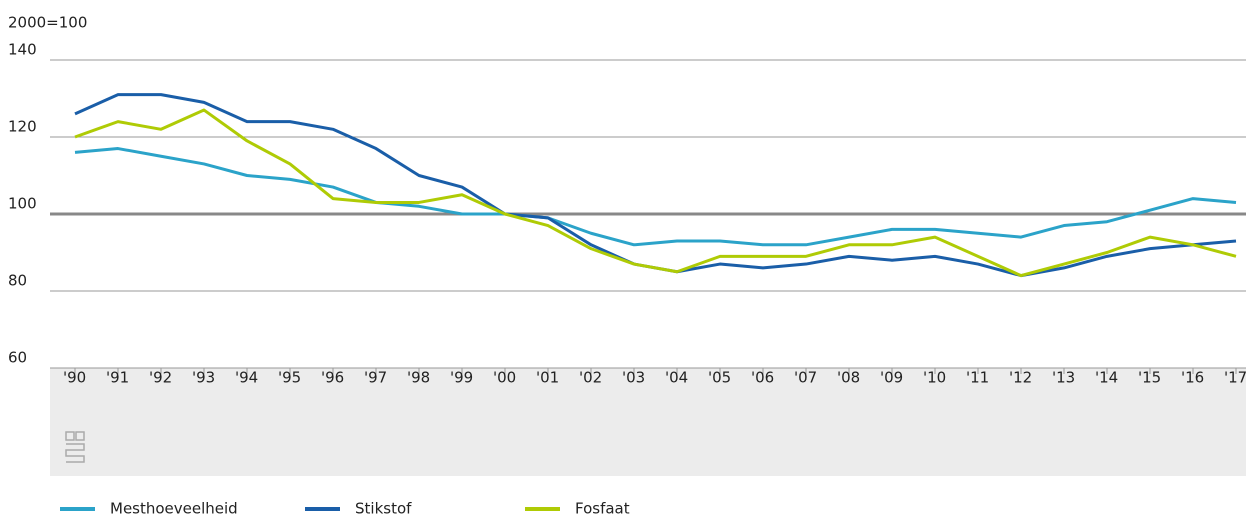  Describe the element at coordinates (719, 378) in the screenshot. I see `x-tick-label: '05` at that location.